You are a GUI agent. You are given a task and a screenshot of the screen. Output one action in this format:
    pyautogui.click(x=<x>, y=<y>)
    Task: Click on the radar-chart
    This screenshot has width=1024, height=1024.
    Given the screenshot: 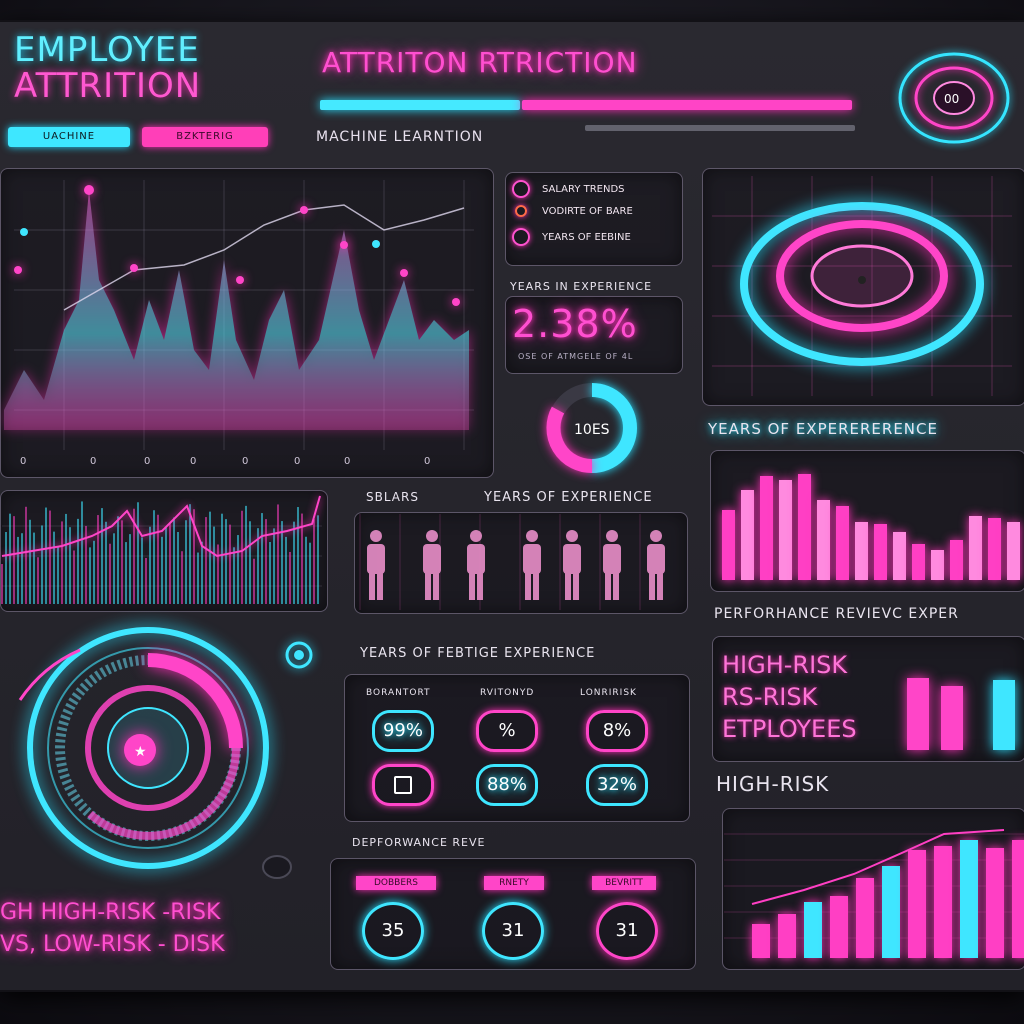 What is the action you would take?
    pyautogui.click(x=862, y=286)
    